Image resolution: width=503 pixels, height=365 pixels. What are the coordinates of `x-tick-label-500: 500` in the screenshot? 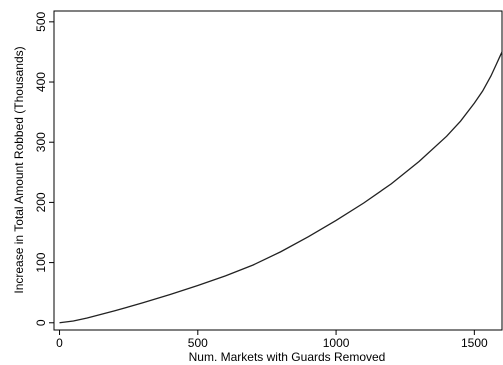 It's located at (198, 343).